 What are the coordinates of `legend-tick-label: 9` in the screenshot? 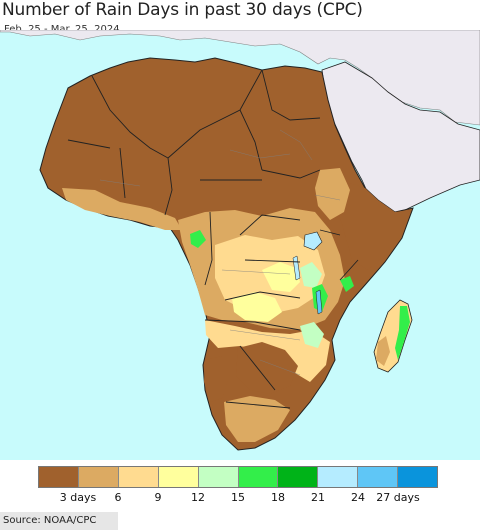 It's located at (158, 497).